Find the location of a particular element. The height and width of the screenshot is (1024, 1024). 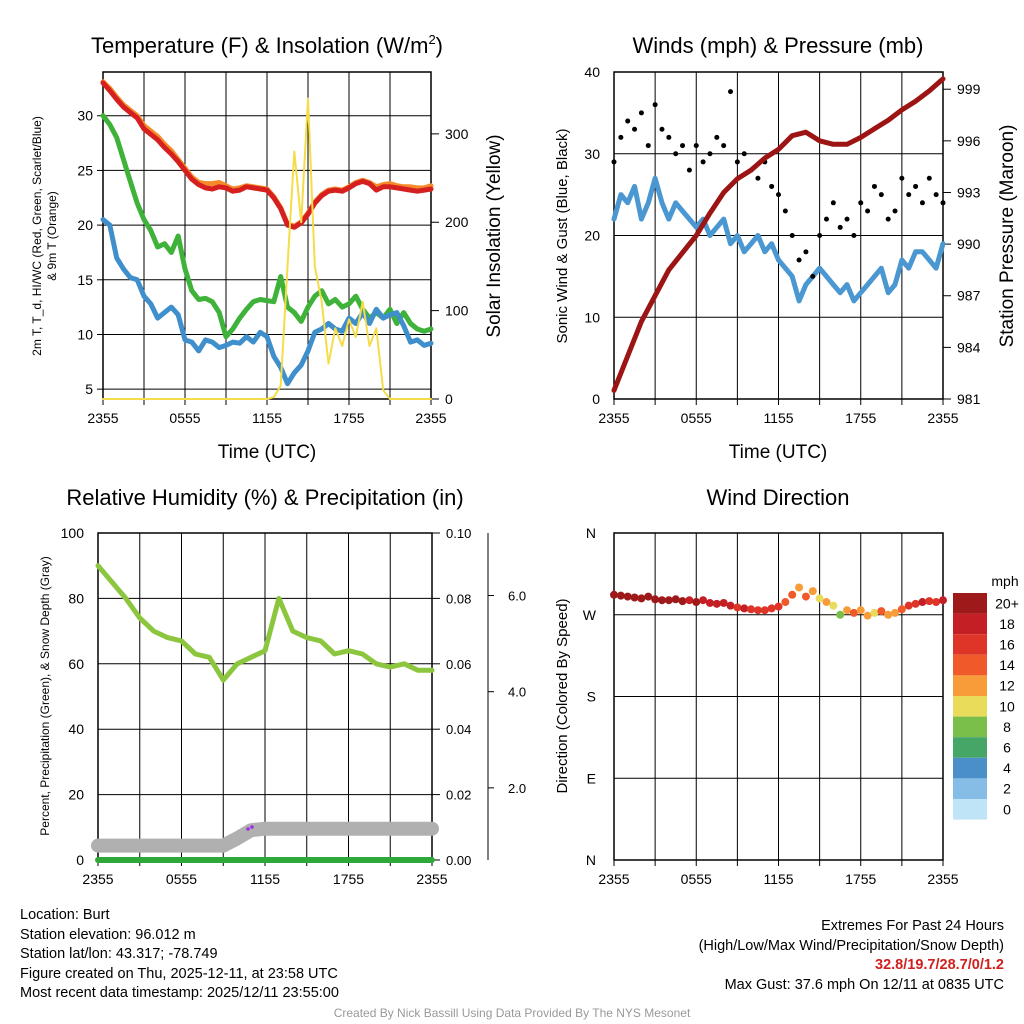

series-sonic-wind is located at coordinates (778, 239).